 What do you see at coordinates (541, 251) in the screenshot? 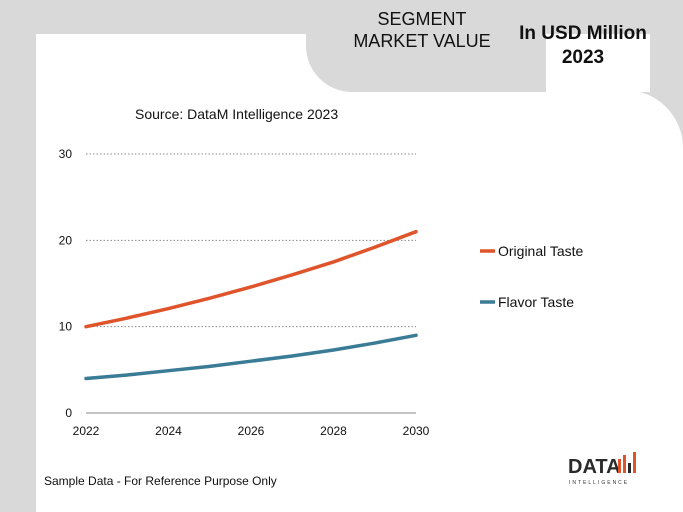
I see `legend-label: Original Taste` at bounding box center [541, 251].